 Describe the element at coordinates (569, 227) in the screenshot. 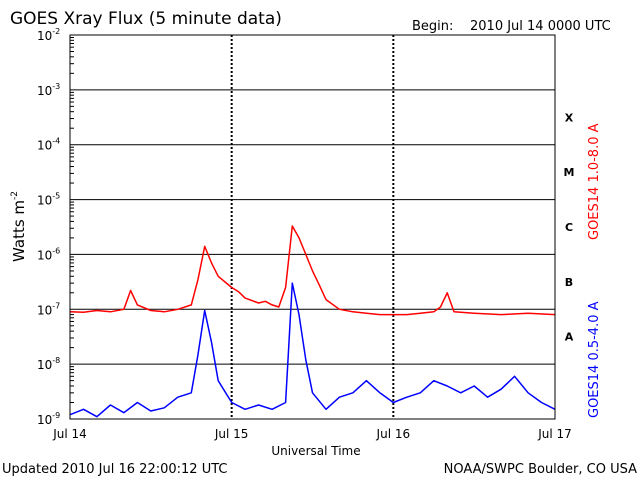

I see `flare-class-label: C` at that location.